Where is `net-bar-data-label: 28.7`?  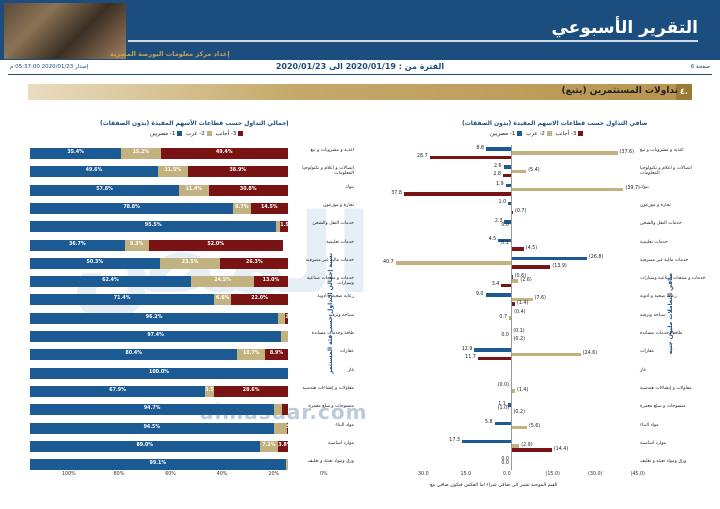 net-bar-data-label: 28.7 is located at coordinates (422, 157).